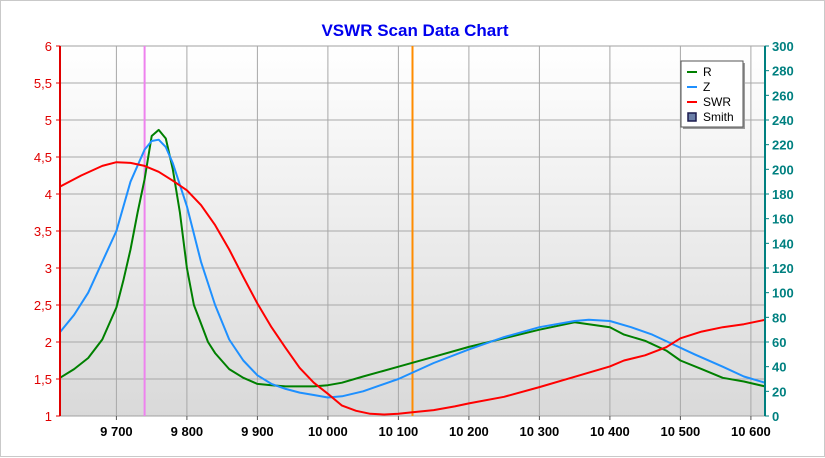 This screenshot has width=825, height=458. Describe the element at coordinates (414, 30) in the screenshot. I see `chart-title: VSWR Scan Data Chart` at that location.